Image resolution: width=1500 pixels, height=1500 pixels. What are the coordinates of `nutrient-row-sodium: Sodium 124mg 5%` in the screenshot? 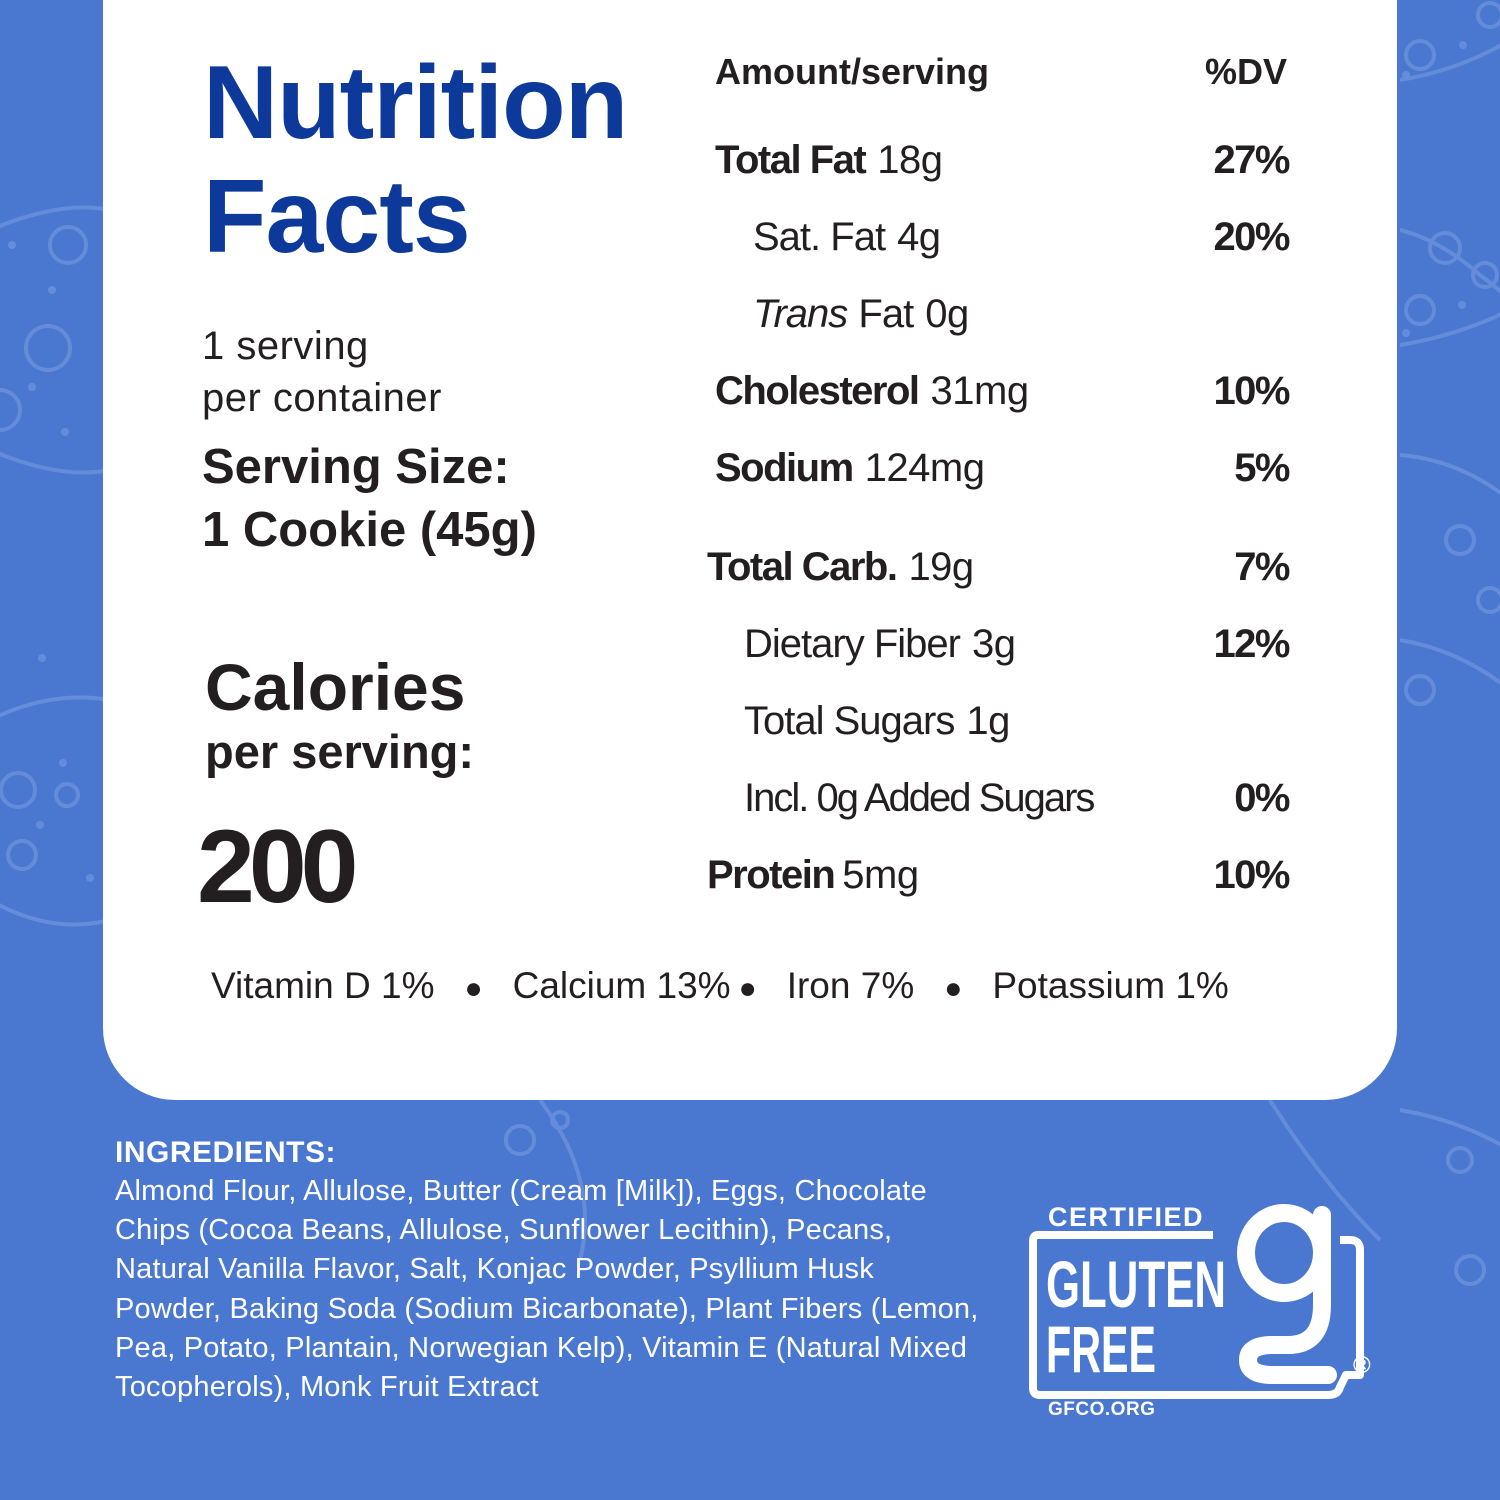 It's located at (1002, 468).